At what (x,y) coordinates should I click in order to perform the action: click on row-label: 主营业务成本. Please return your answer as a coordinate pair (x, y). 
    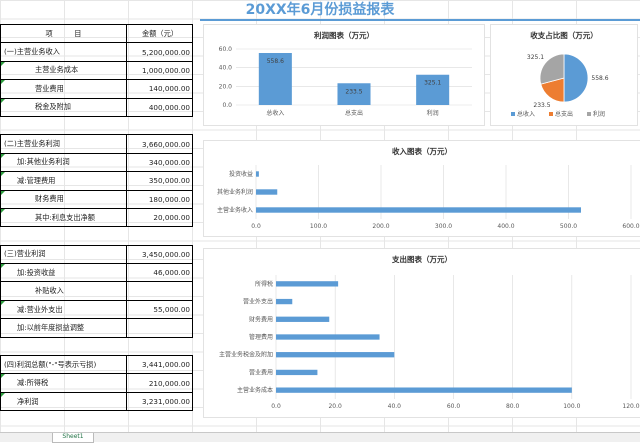
    Looking at the image, I should click on (63, 70).